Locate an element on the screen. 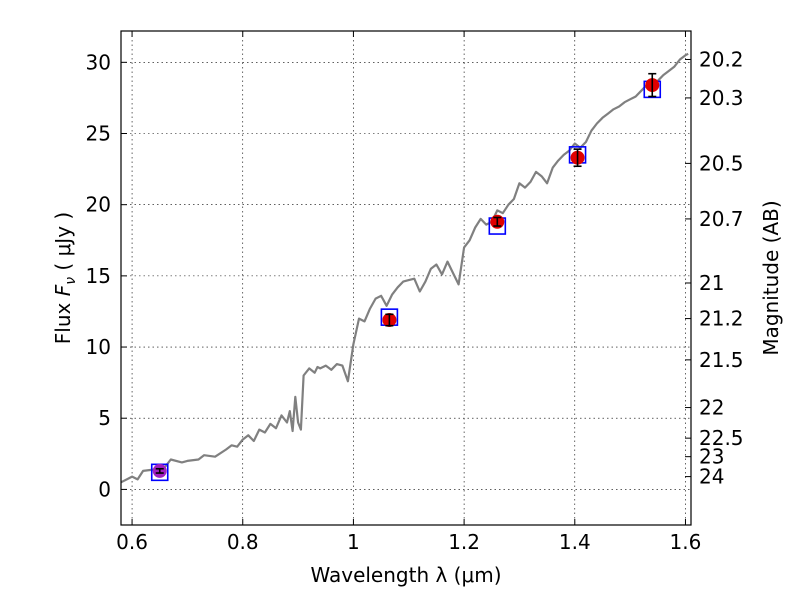  y-tick-label: 25 is located at coordinates (98, 134).